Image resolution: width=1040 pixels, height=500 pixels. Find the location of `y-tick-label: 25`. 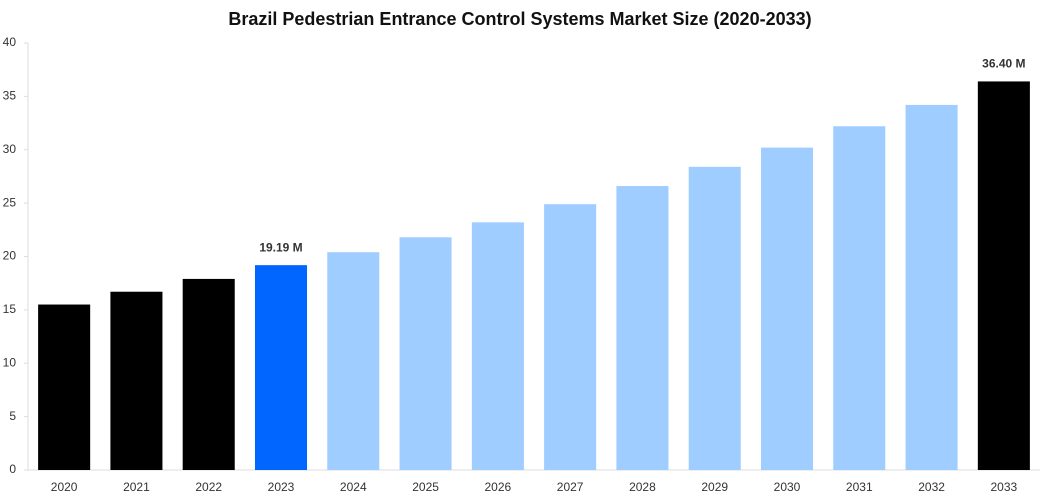

y-tick-label: 25 is located at coordinates (10, 202).